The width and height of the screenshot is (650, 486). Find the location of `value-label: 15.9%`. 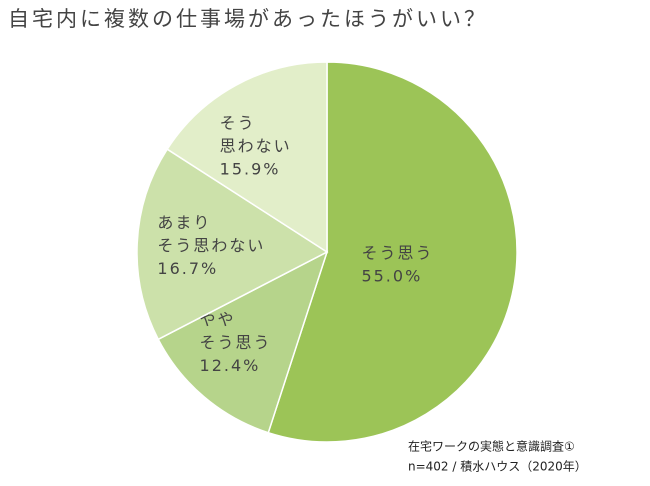

value-label: 15.9% is located at coordinates (250, 168).